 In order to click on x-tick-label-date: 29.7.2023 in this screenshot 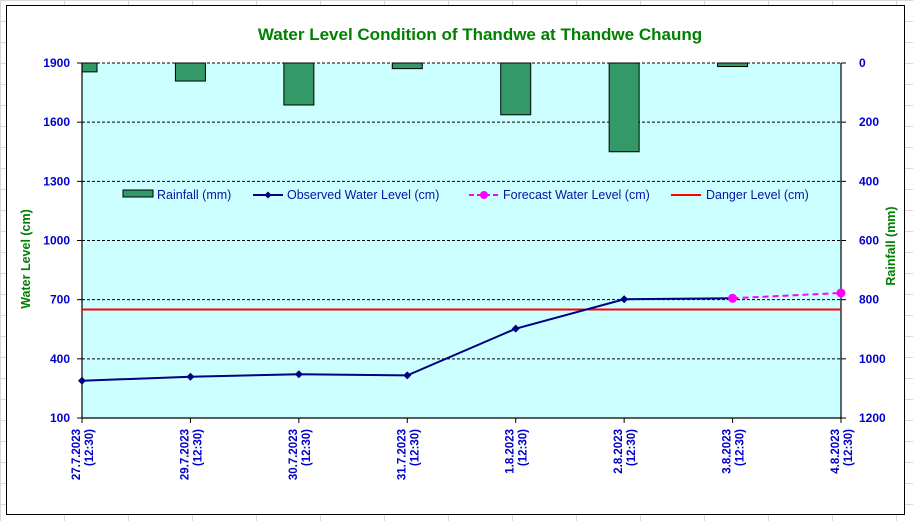, I will do `click(185, 454)`.